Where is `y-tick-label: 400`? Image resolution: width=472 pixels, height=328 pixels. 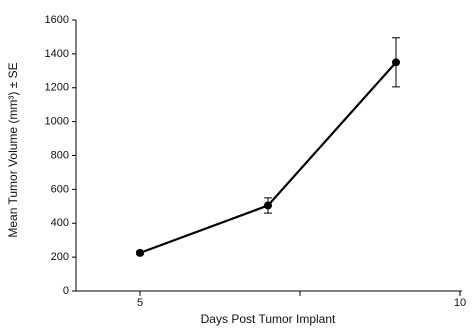 y-tick-label: 400 is located at coordinates (60, 223).